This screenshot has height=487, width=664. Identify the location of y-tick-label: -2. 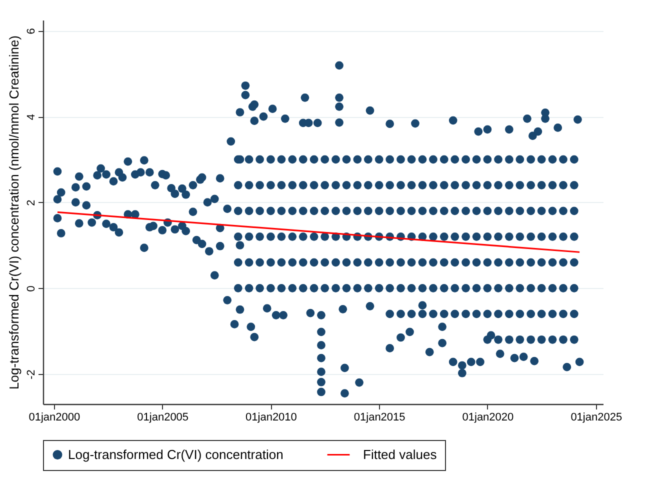
(32, 375).